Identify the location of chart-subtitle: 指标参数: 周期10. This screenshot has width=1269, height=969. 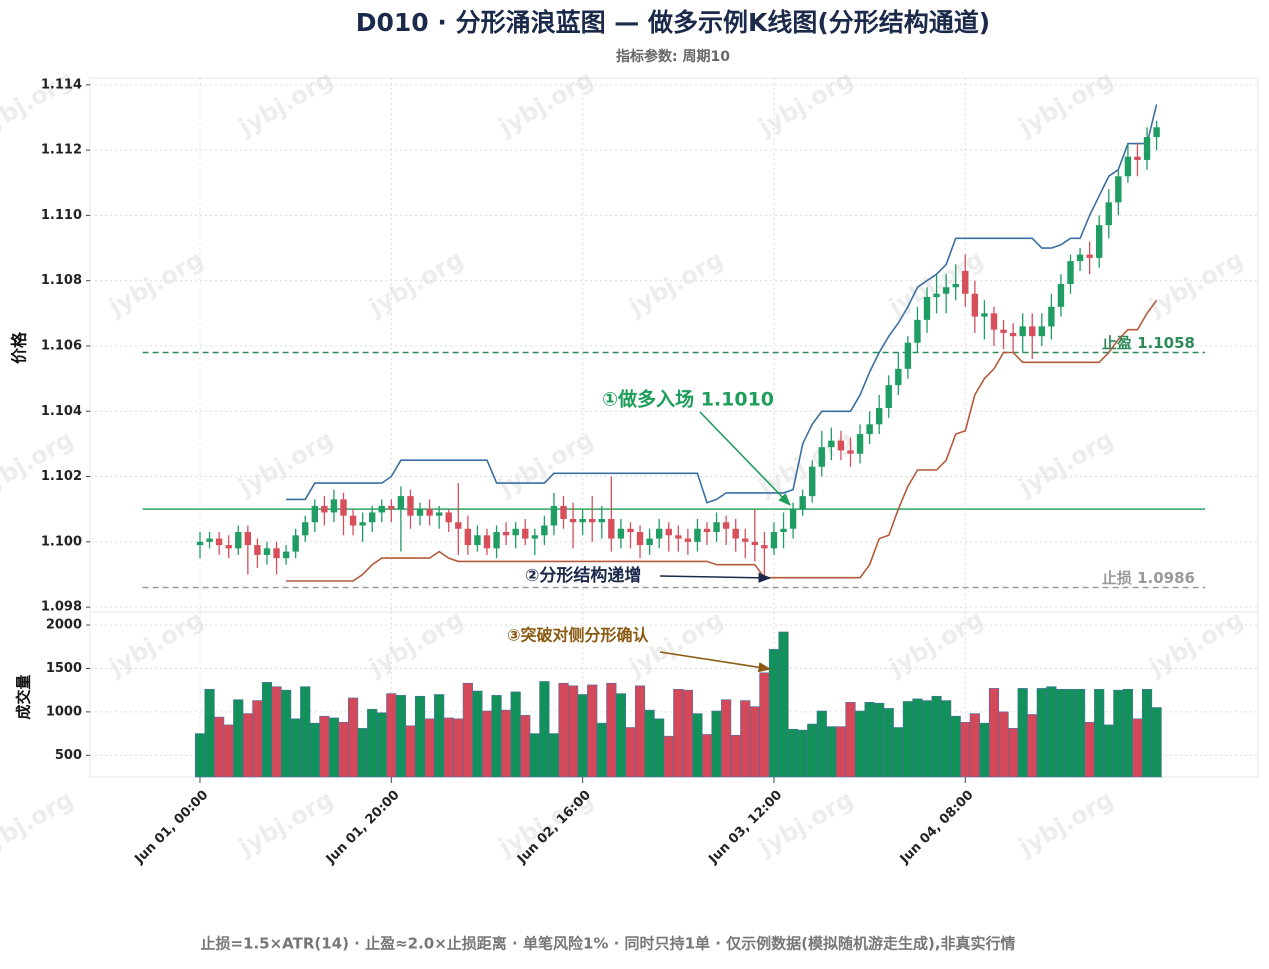
(673, 56).